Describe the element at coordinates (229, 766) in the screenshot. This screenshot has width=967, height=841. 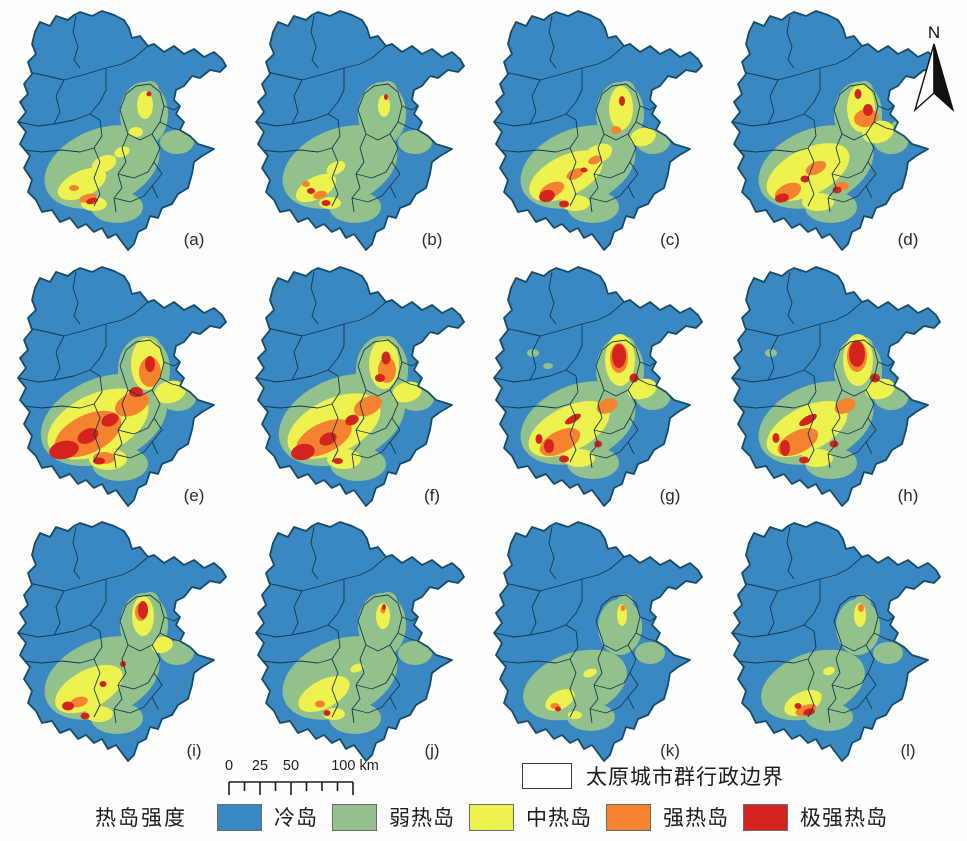
I see `scale-tick-0: 0` at that location.